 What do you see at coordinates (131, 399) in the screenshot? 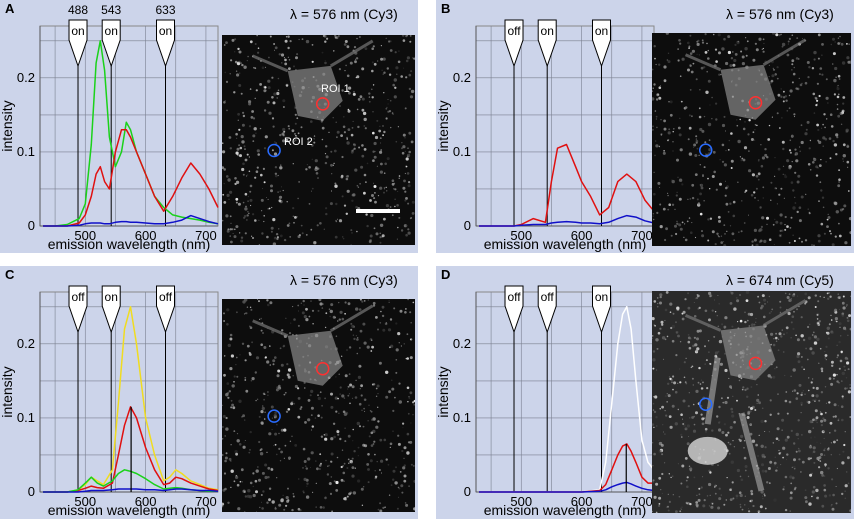
I see `series-line-yellow` at bounding box center [131, 399].